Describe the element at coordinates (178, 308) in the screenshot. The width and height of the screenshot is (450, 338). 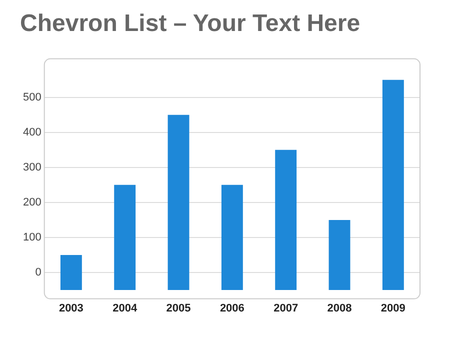
I see `x-tick-label: 2005` at that location.